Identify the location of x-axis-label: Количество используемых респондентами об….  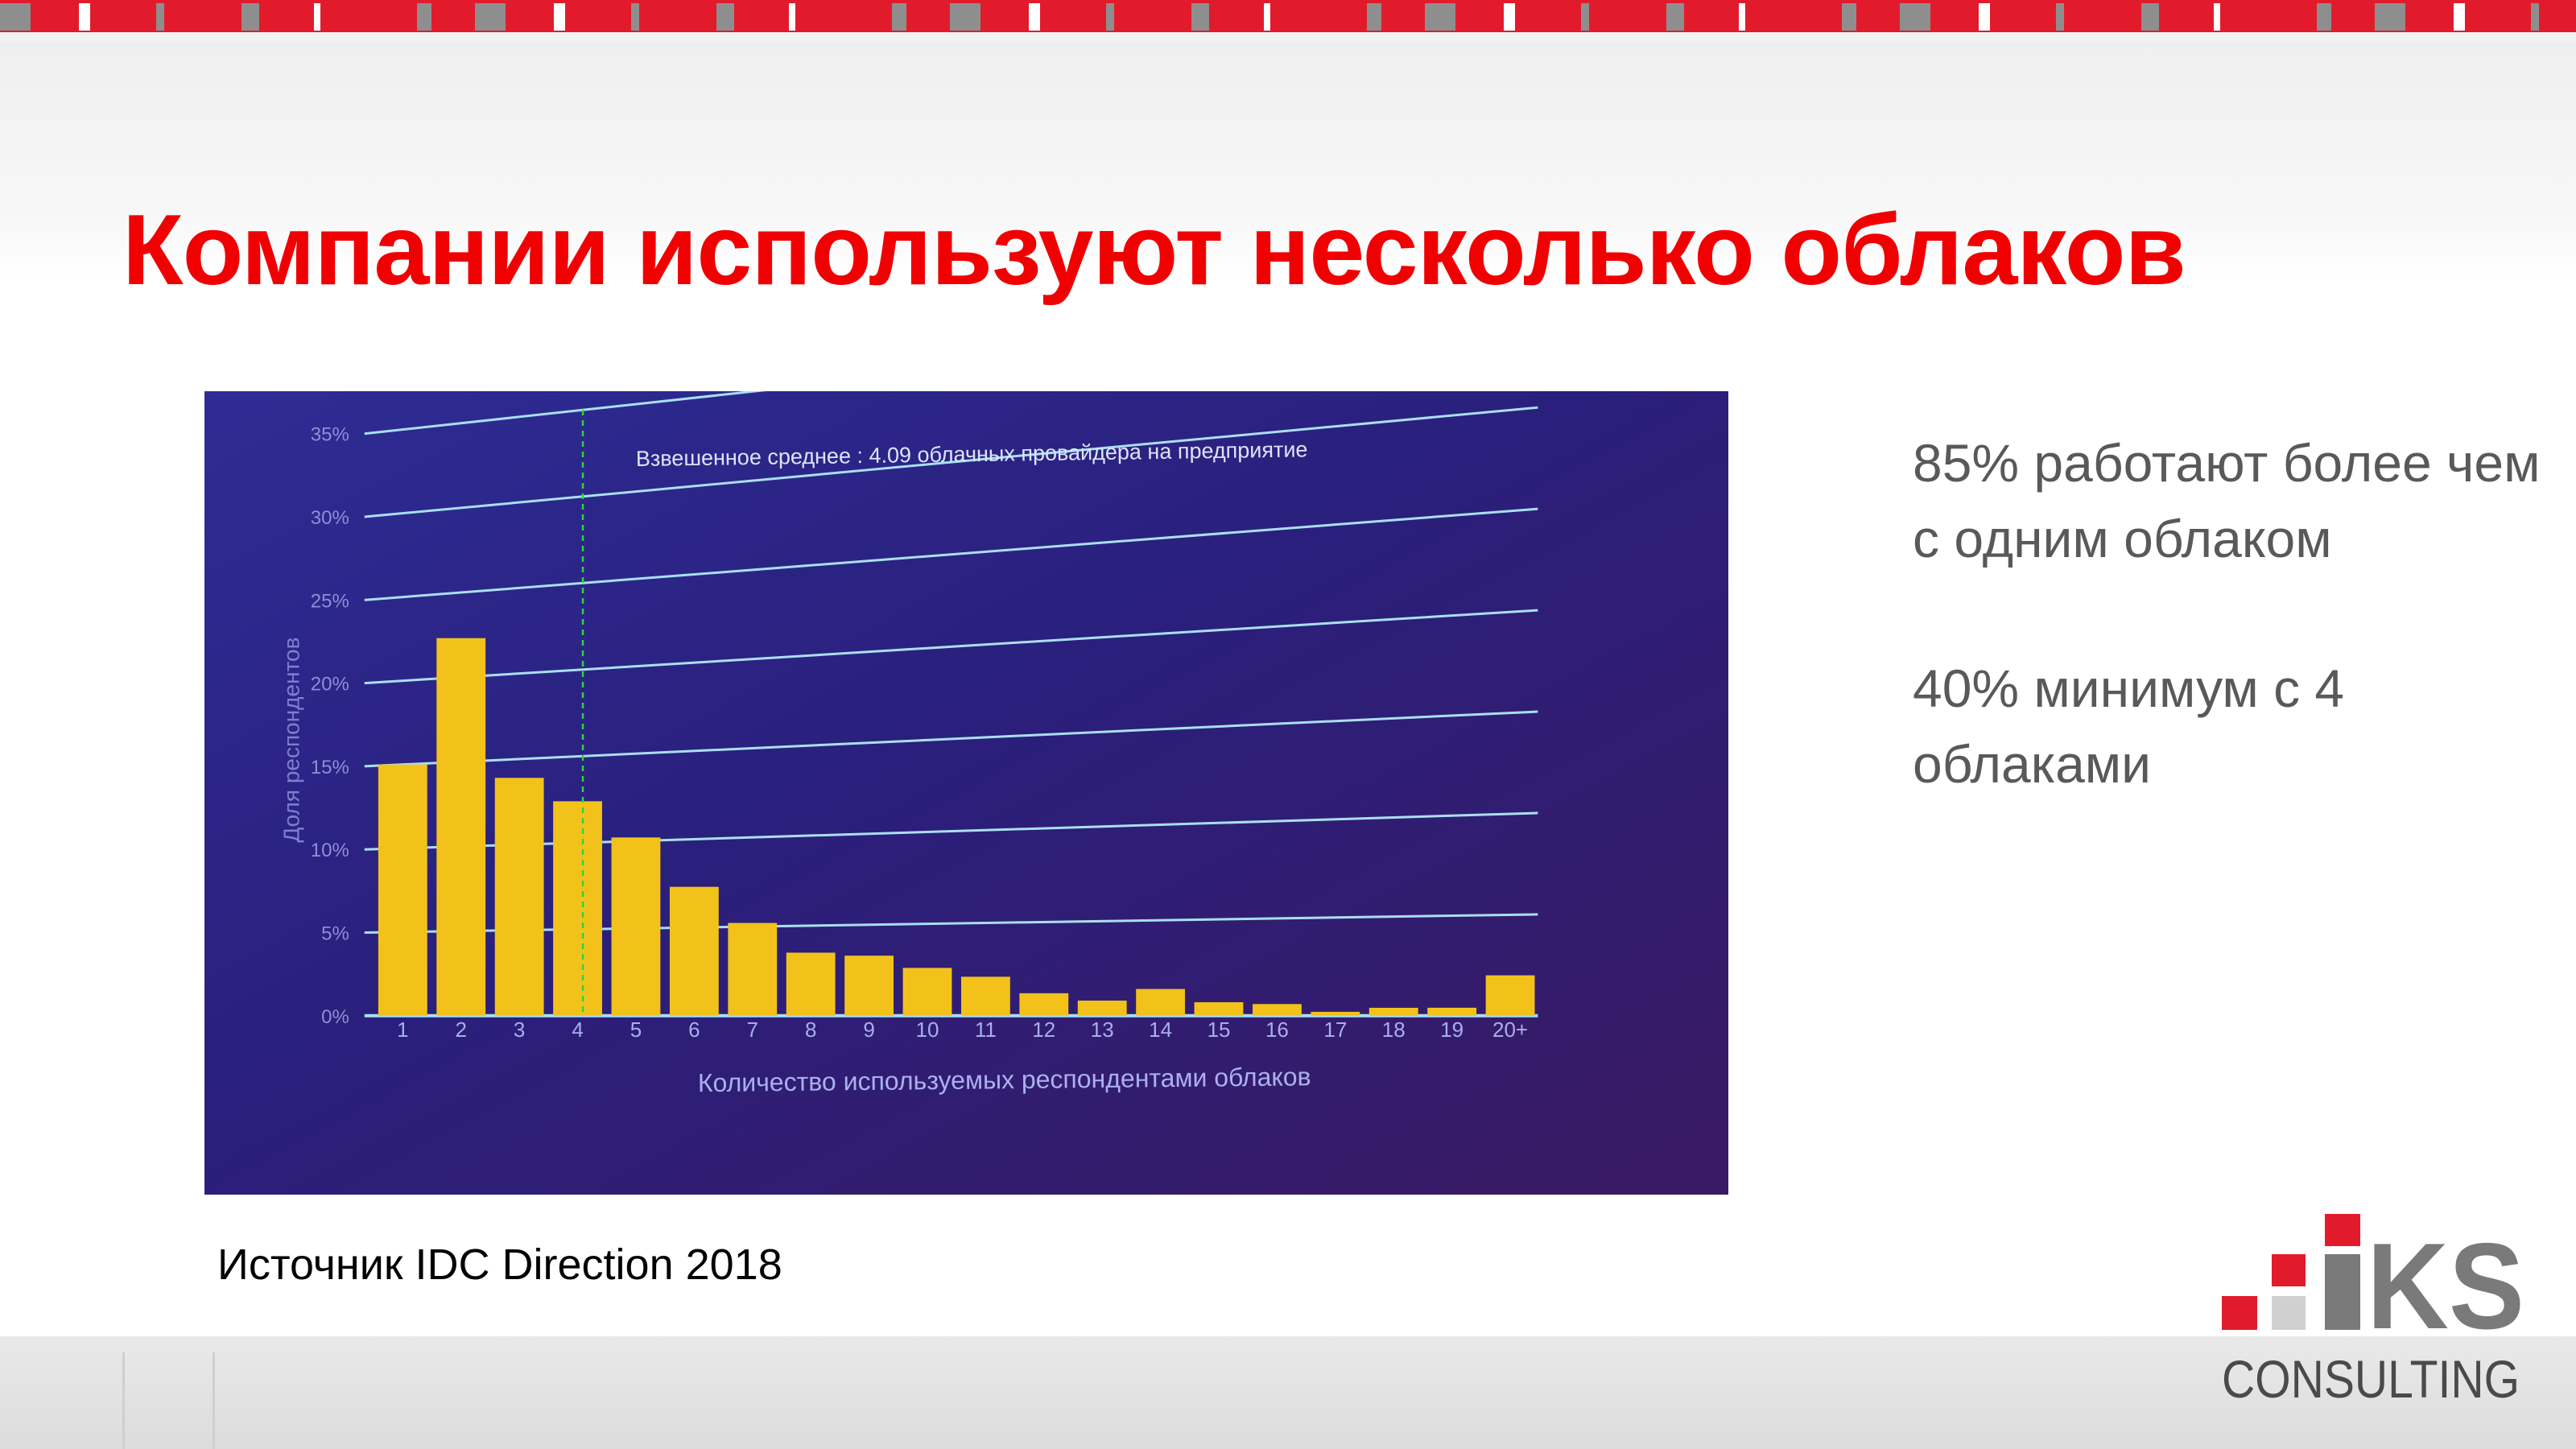
(1005, 1079).